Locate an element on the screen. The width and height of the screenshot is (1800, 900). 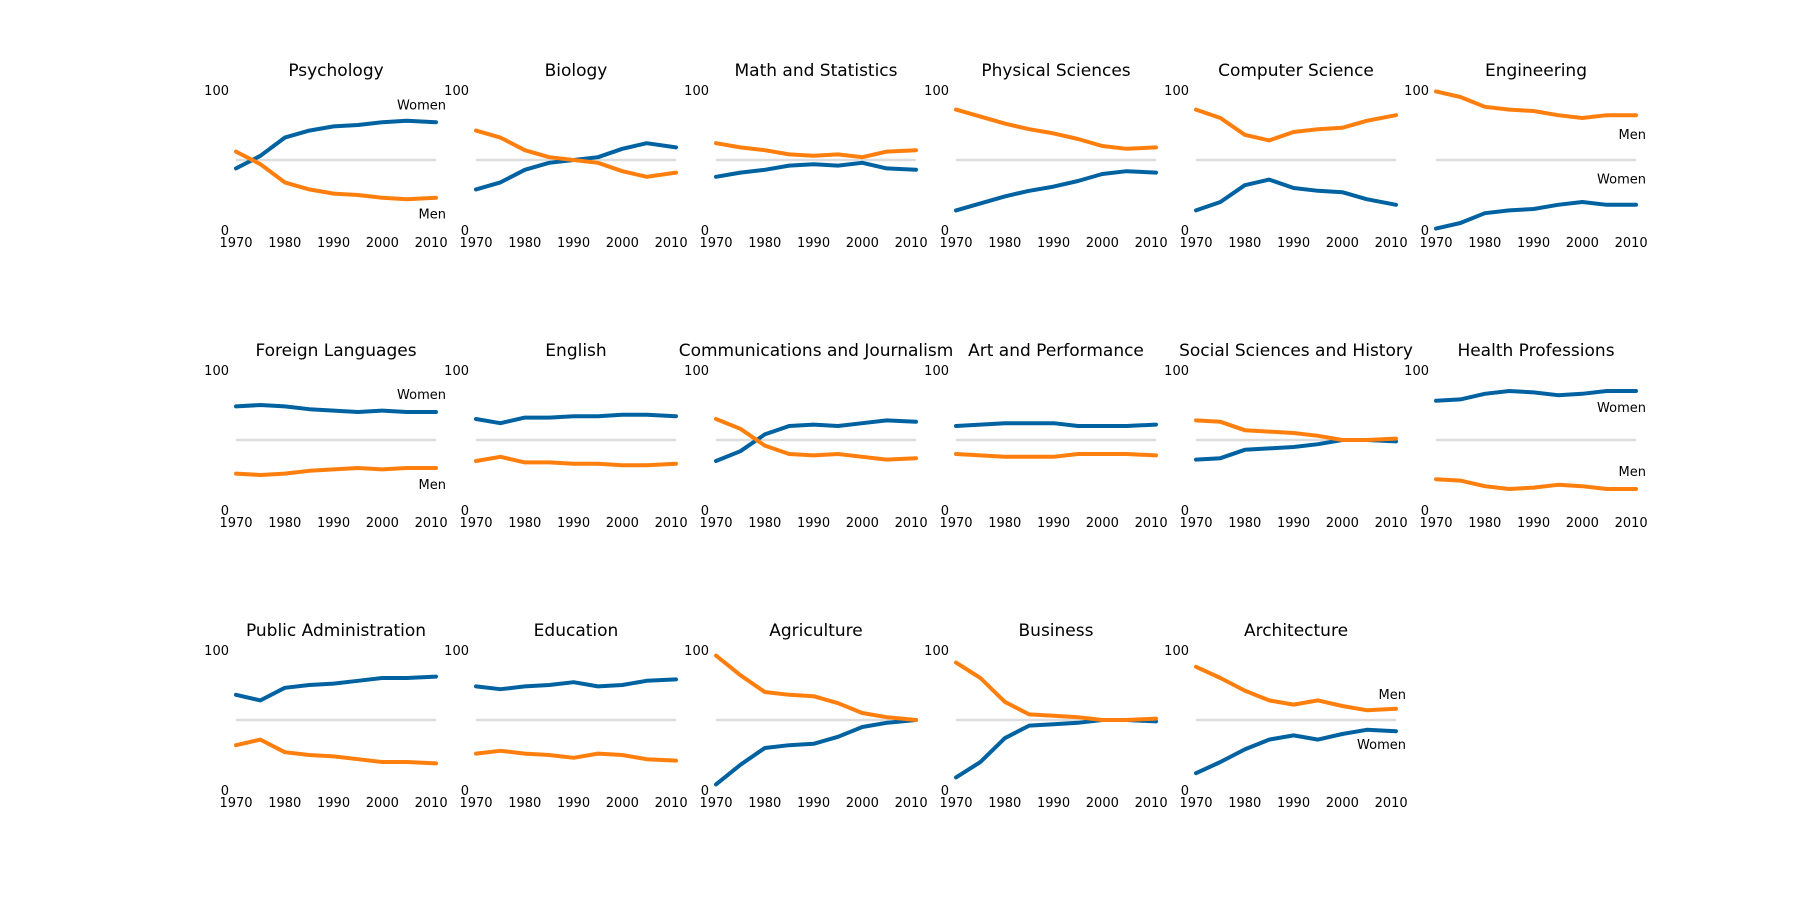
panel-title: Communications and Journalism is located at coordinates (816, 351).